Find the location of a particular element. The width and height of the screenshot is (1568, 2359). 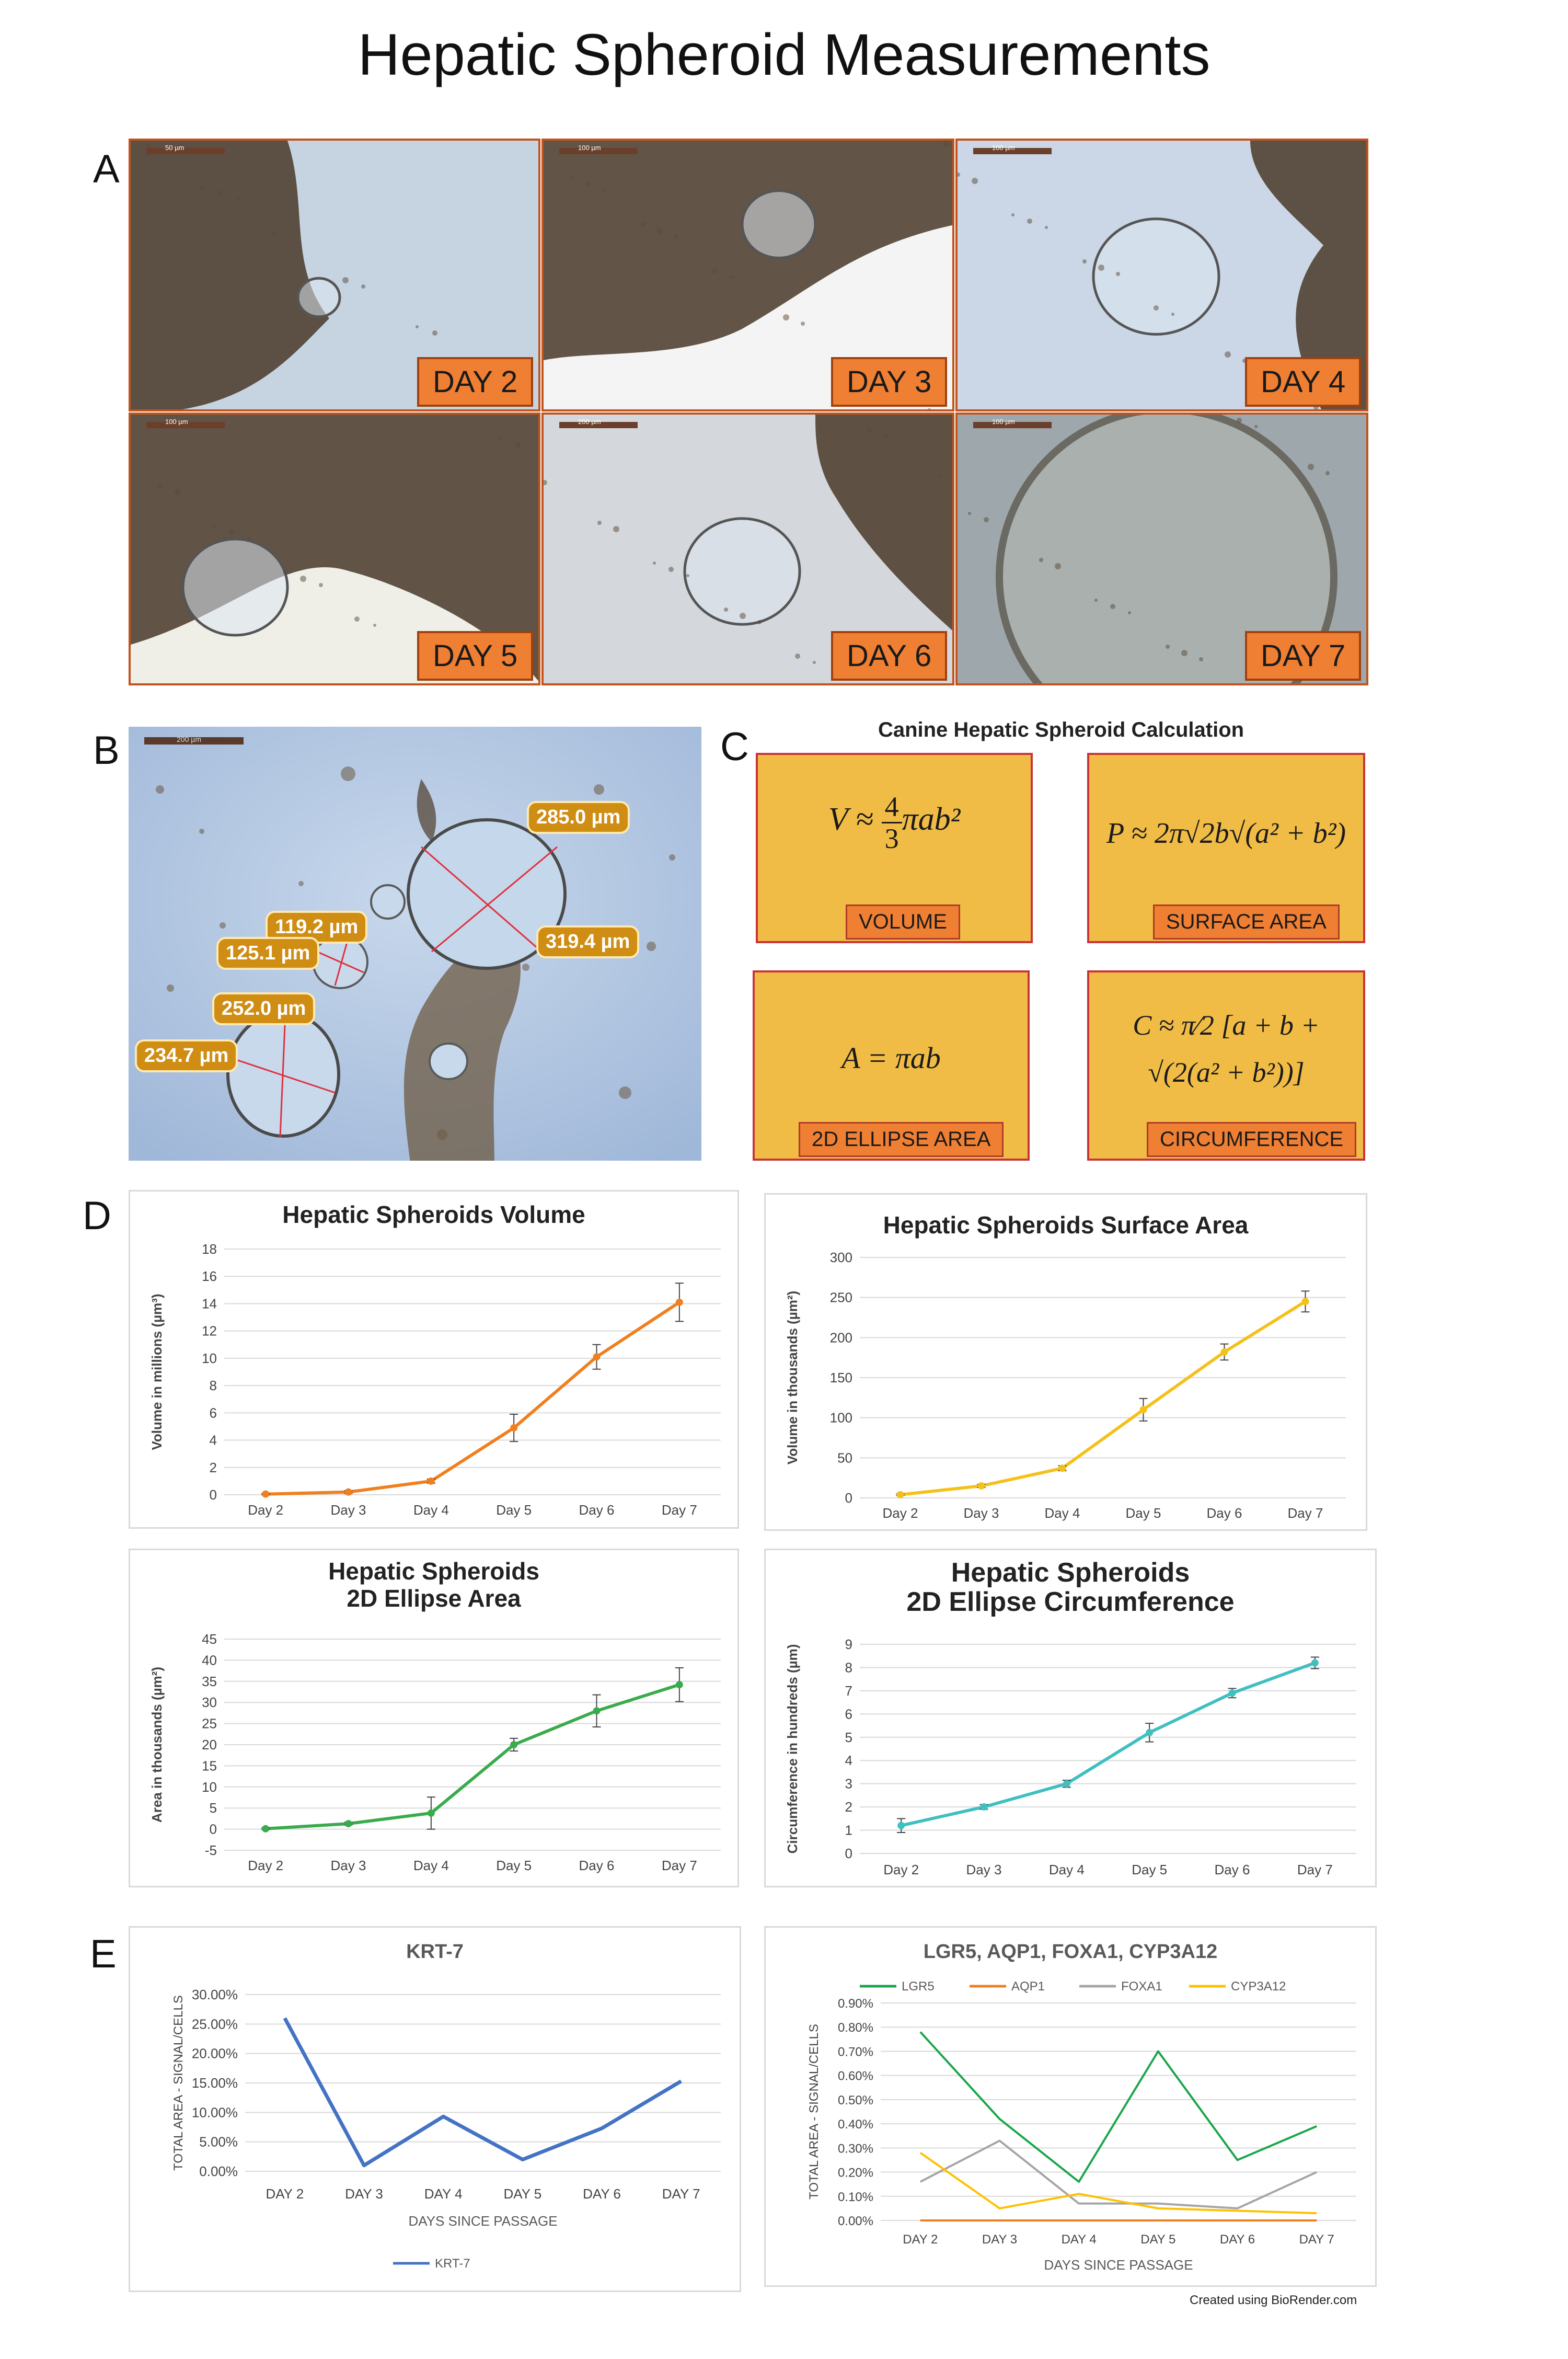

y-tick-label: 250 is located at coordinates (841, 1298).